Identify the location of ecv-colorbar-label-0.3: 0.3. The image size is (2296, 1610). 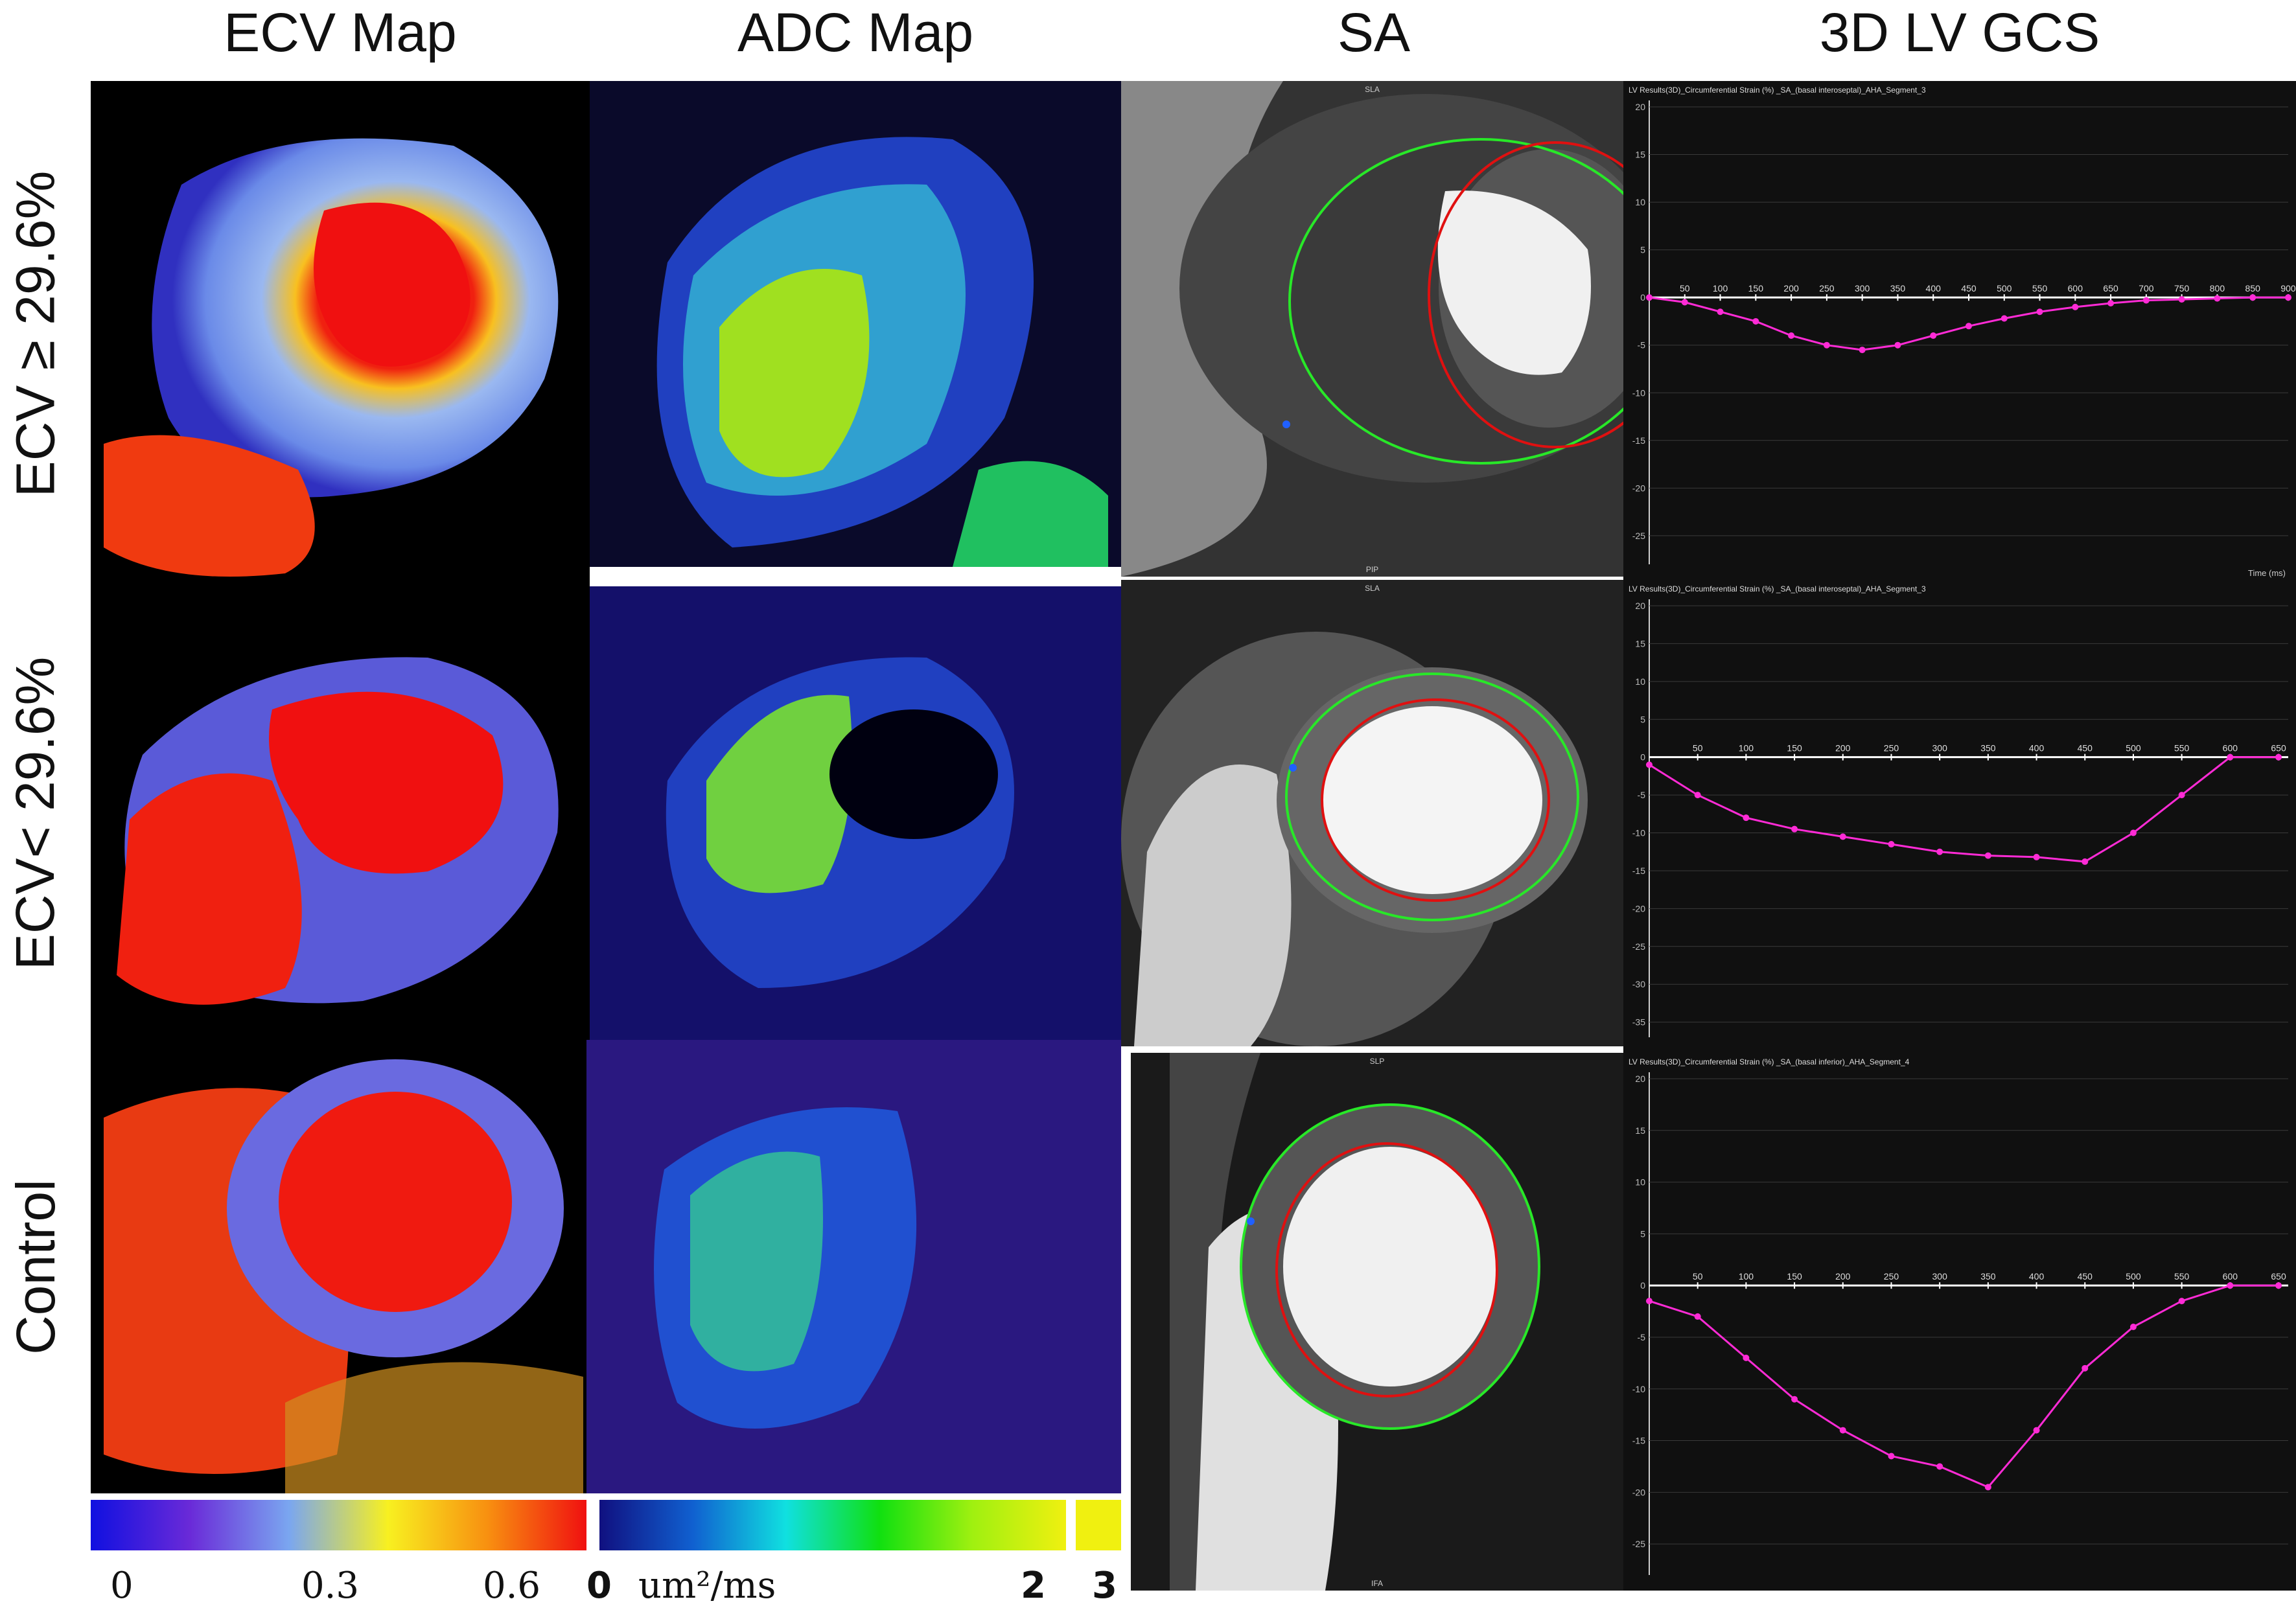
(330, 1586).